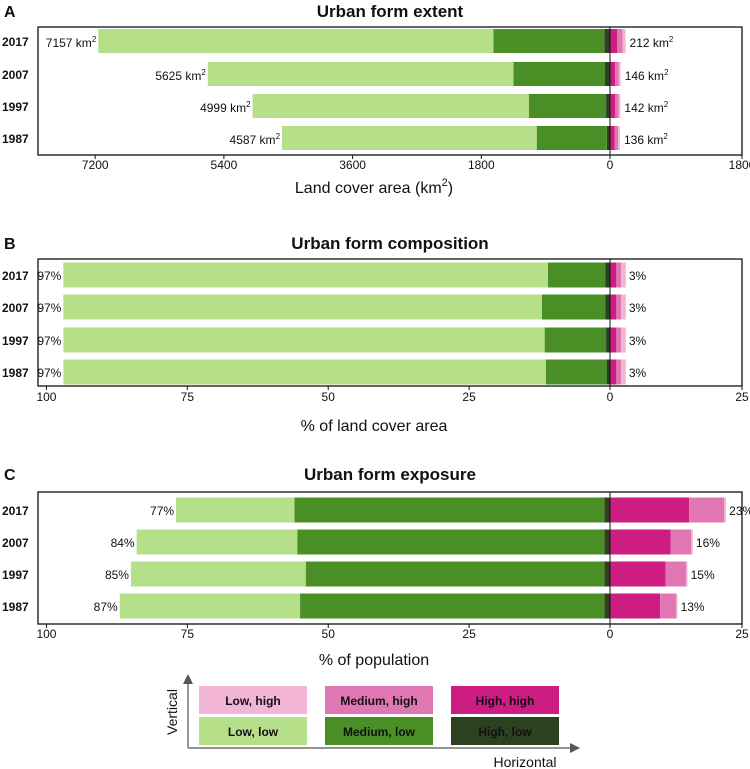  I want to click on panel-title: Urban form composition, so click(389, 243).